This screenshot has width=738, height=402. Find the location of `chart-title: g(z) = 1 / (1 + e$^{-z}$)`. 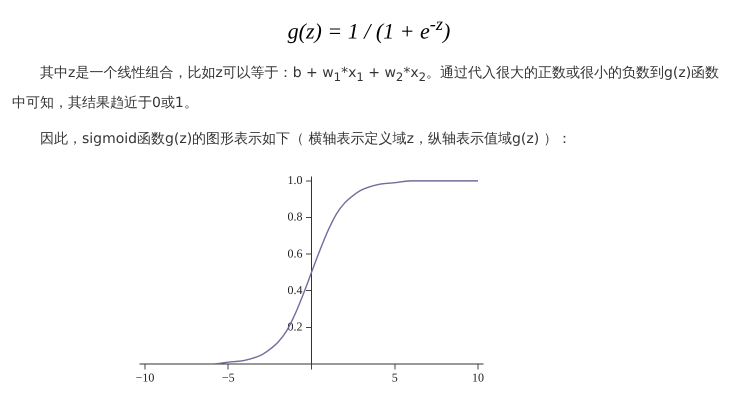

chart-title: g(z) = 1 / (1 + e$^{-z}$) is located at coordinates (369, 30).